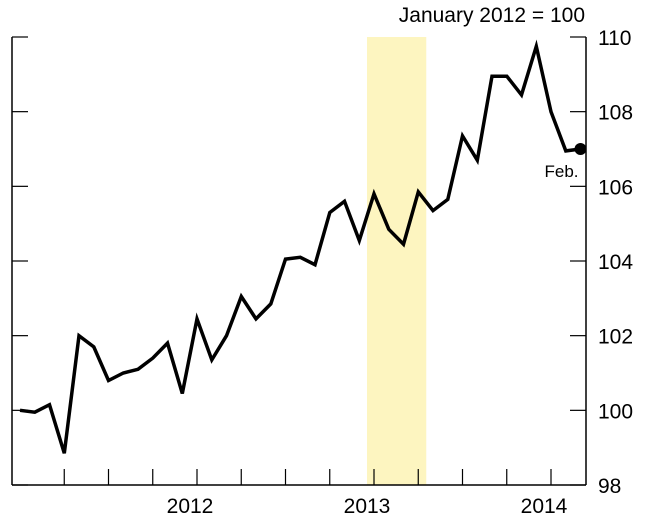 This screenshot has height=516, width=660. Describe the element at coordinates (614, 38) in the screenshot. I see `y-tick-label: 110` at that location.